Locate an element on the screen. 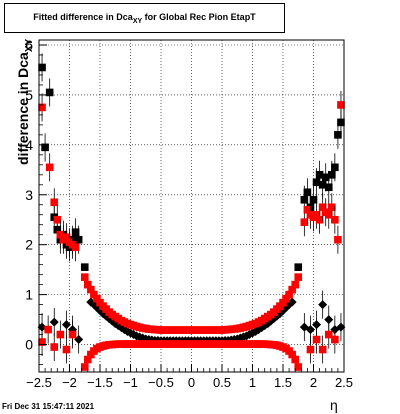  y-axis-label: difference in DcaXY is located at coordinates (25, 101).